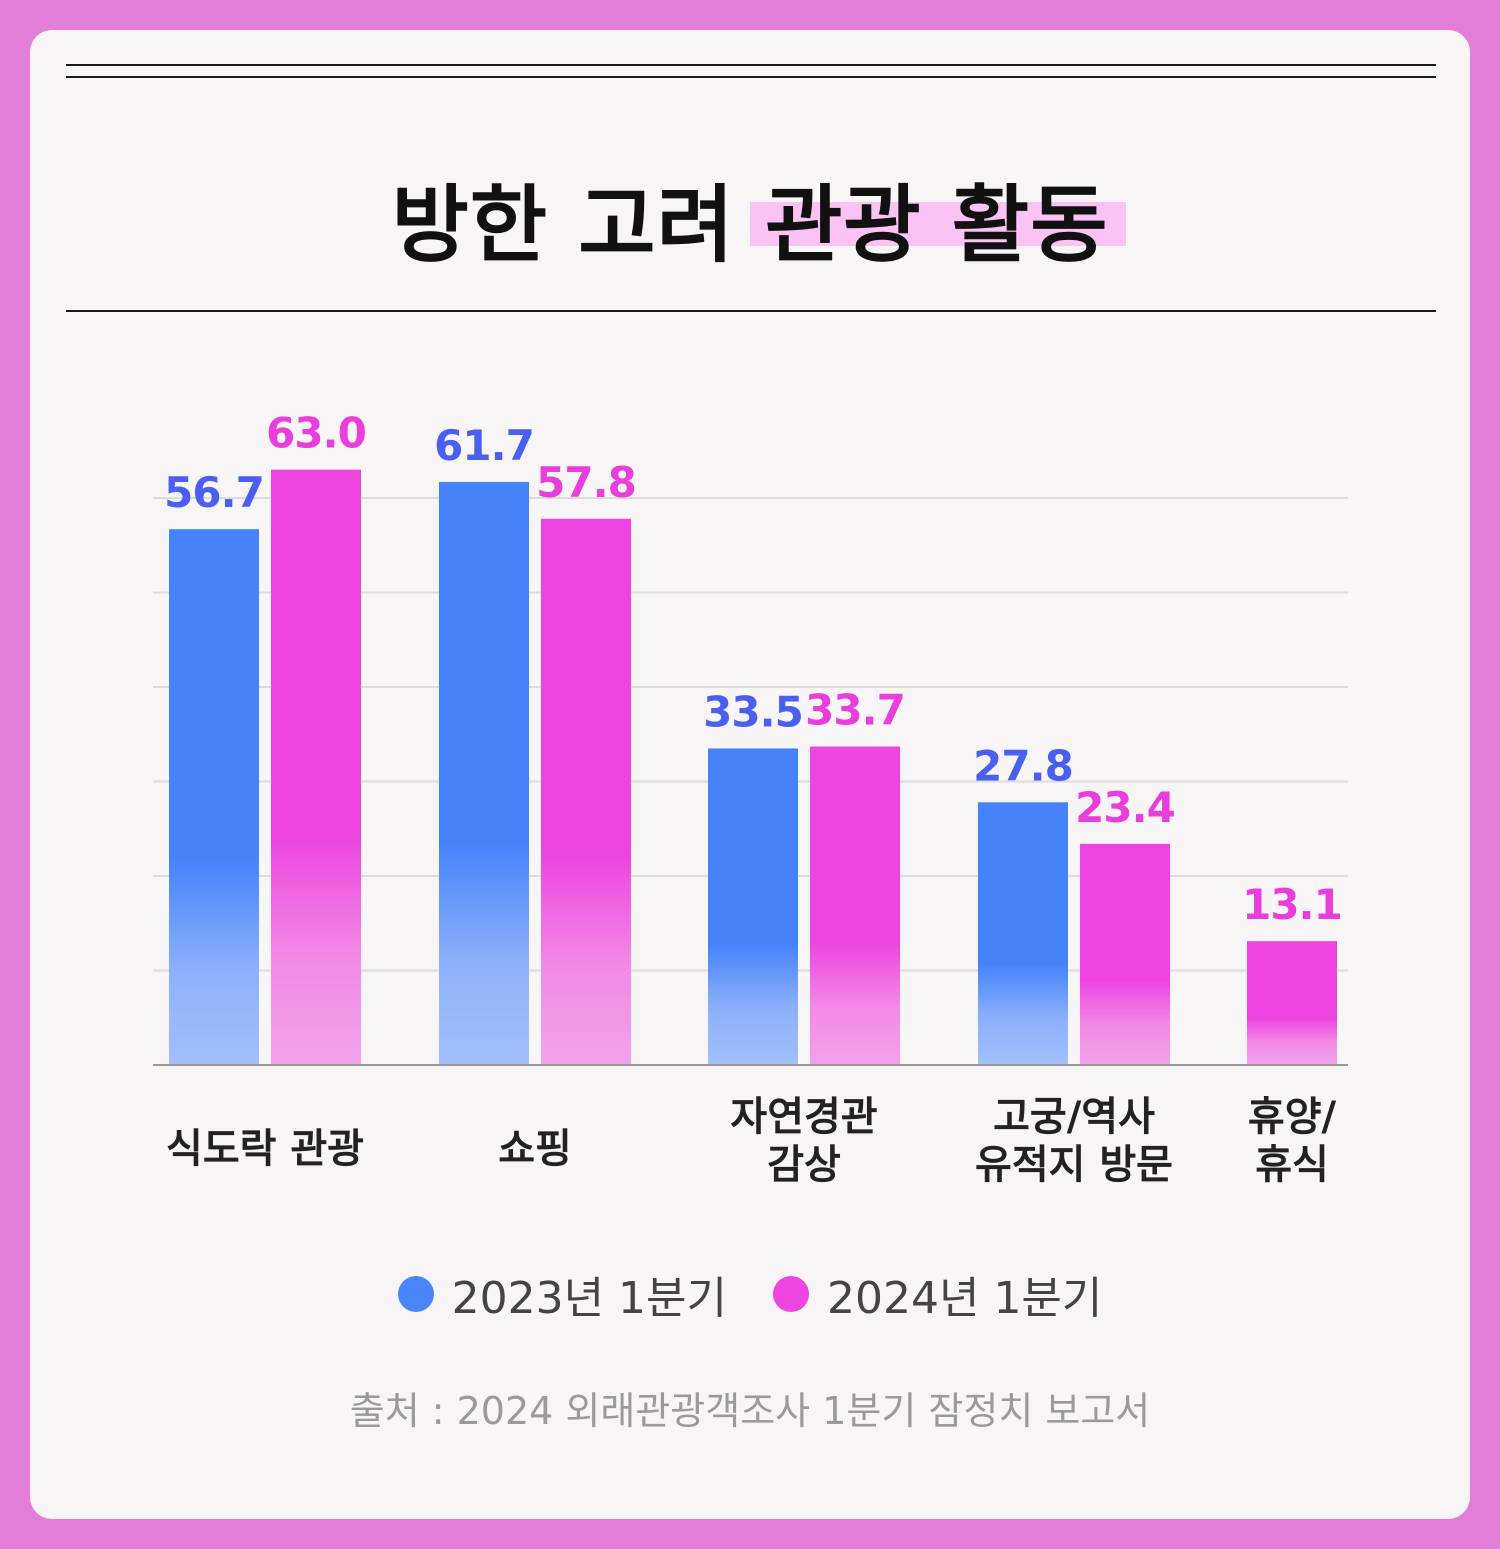 The image size is (1500, 1549). Describe the element at coordinates (1292, 1165) in the screenshot. I see `category-label-4-line-1: 휴식` at that location.